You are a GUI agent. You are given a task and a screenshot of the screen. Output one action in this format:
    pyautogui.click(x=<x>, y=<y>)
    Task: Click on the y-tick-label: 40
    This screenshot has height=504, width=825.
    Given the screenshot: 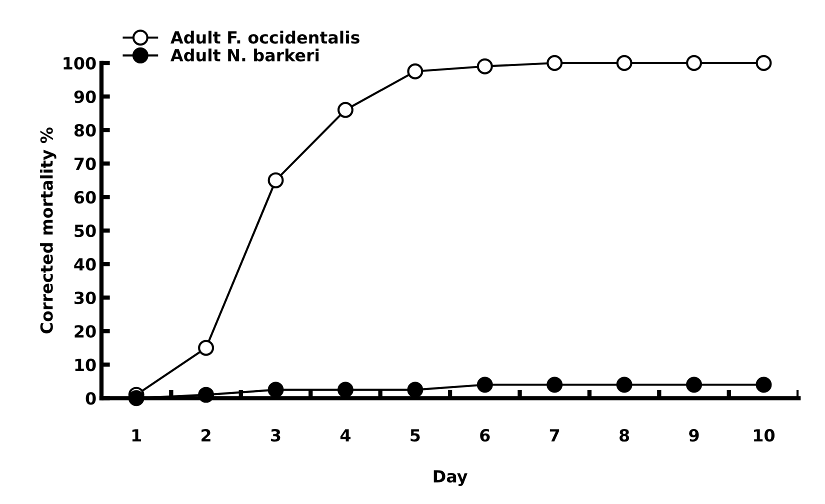 What is the action you would take?
    pyautogui.click(x=85, y=264)
    